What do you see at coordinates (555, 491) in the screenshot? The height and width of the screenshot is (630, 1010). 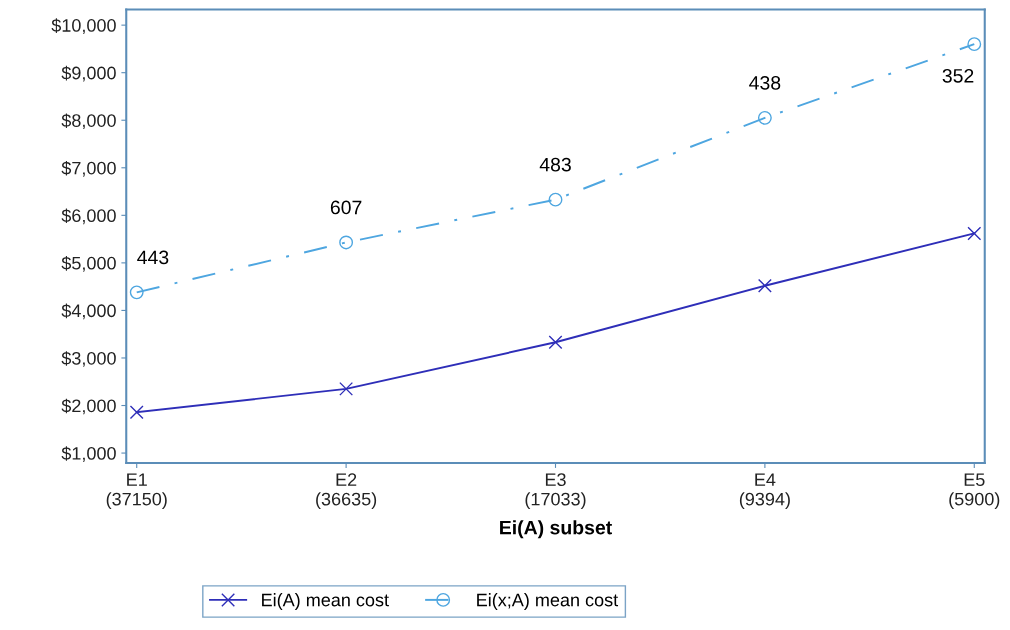 I see `x-tick-label: E3 (17033)` at bounding box center [555, 491].